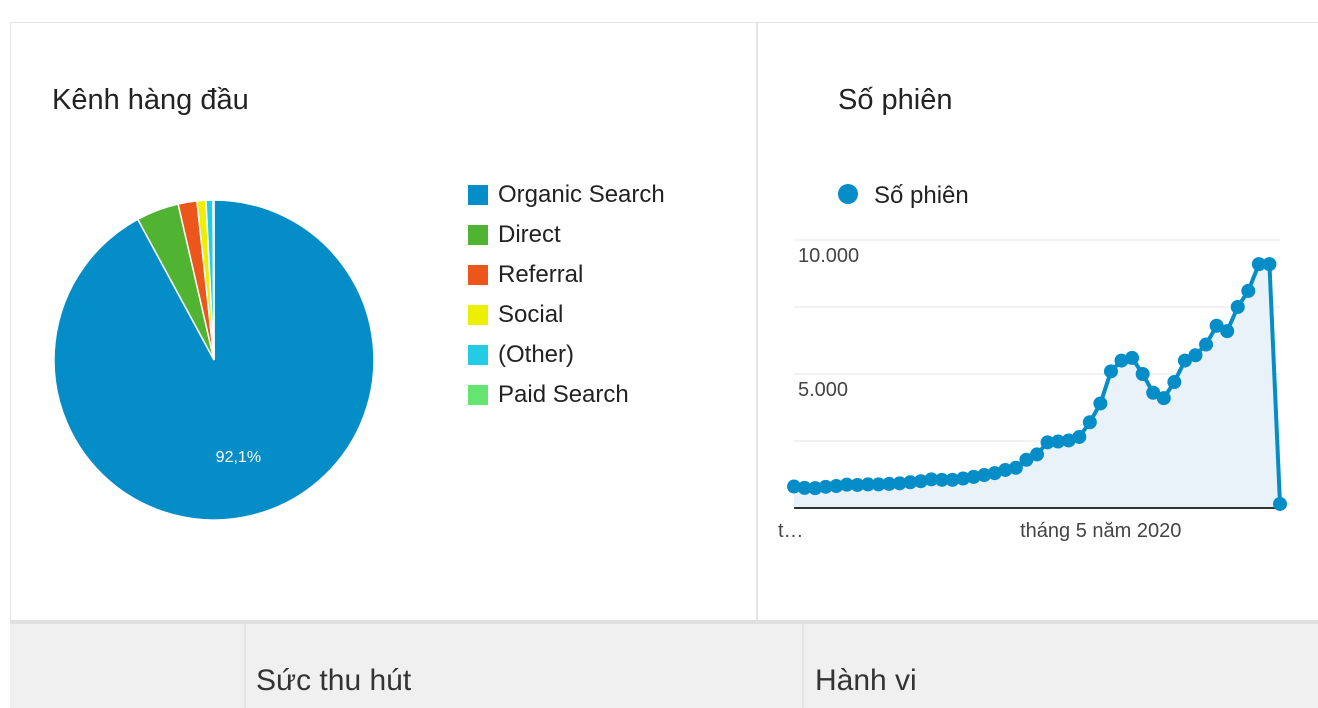 This screenshot has height=708, width=1318. What do you see at coordinates (150, 100) in the screenshot?
I see `top-channels-title: Kênh hàng đầu` at bounding box center [150, 100].